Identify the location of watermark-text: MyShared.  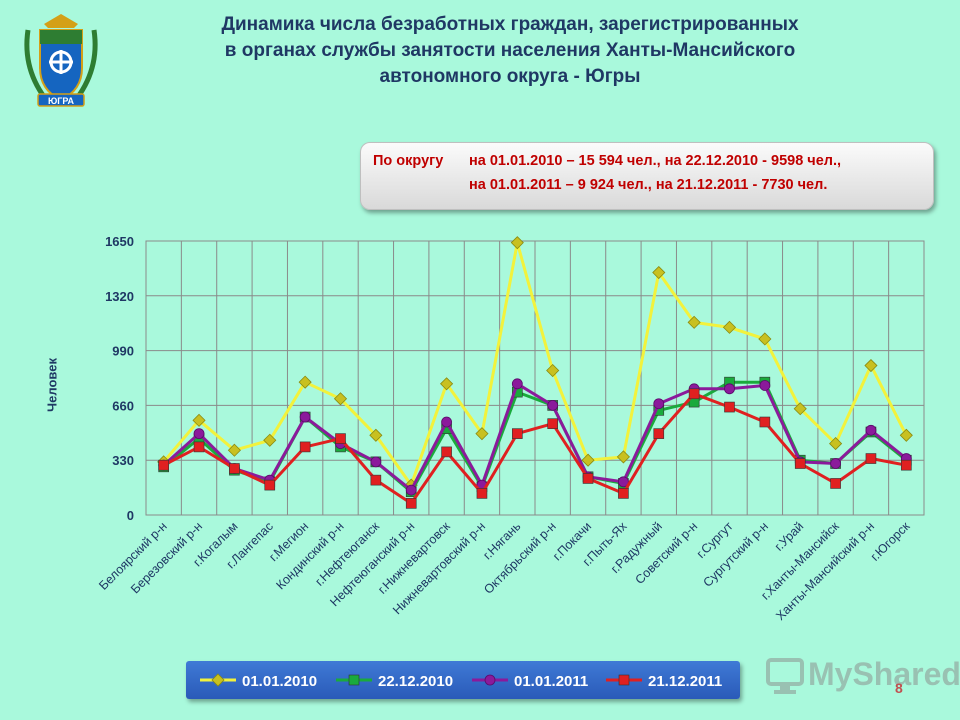
(884, 674).